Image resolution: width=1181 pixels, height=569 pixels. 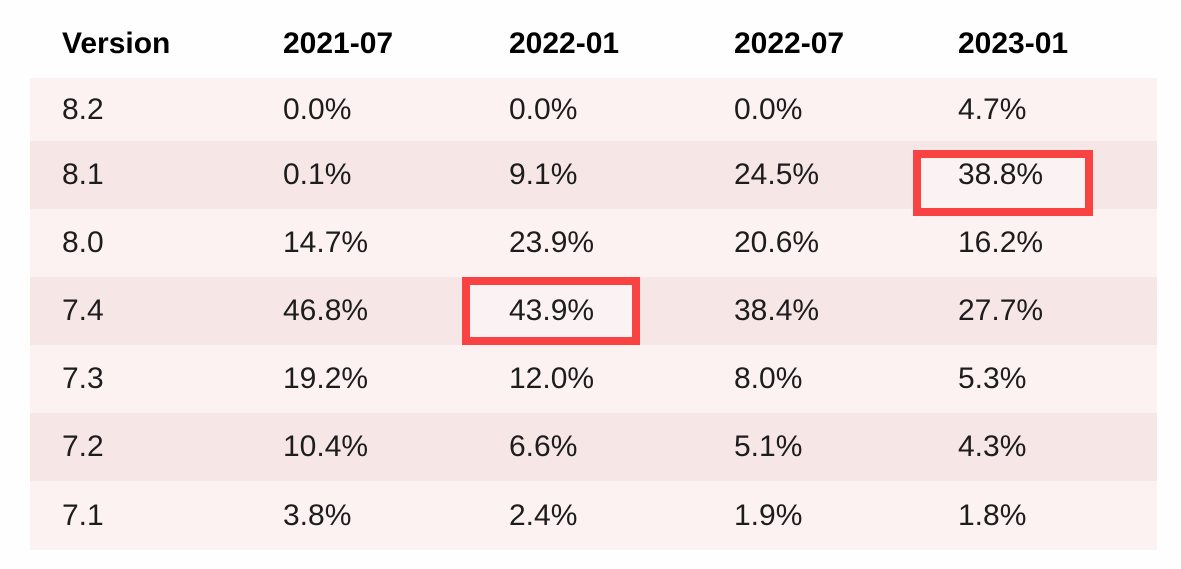 I want to click on column-header-2022-07: 2022-07, so click(x=814, y=44).